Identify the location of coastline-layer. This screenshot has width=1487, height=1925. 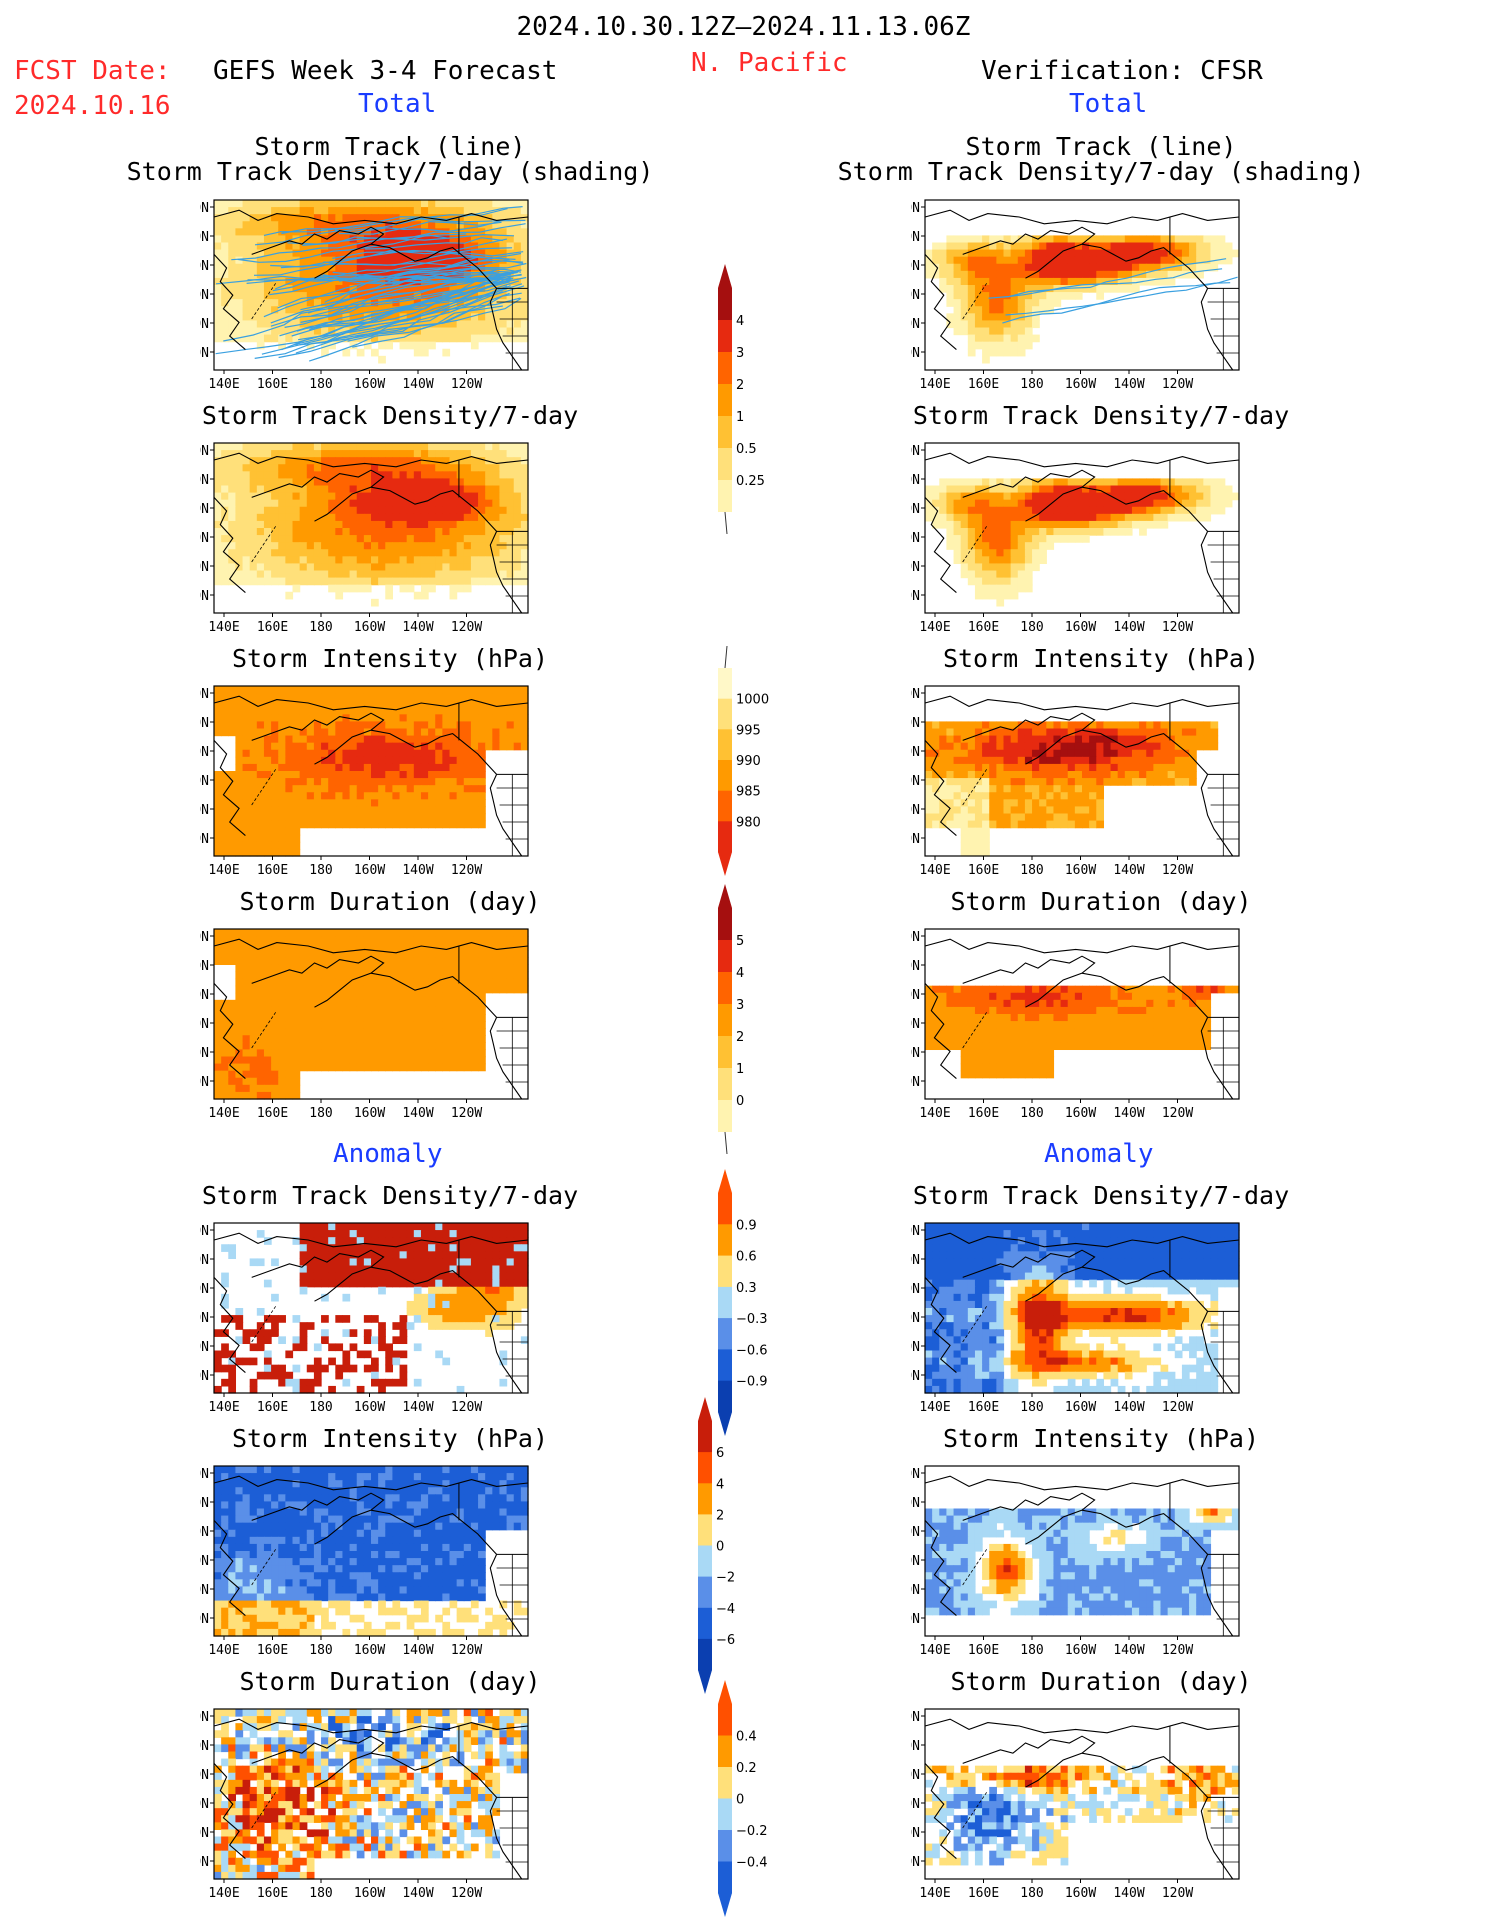
(371, 776).